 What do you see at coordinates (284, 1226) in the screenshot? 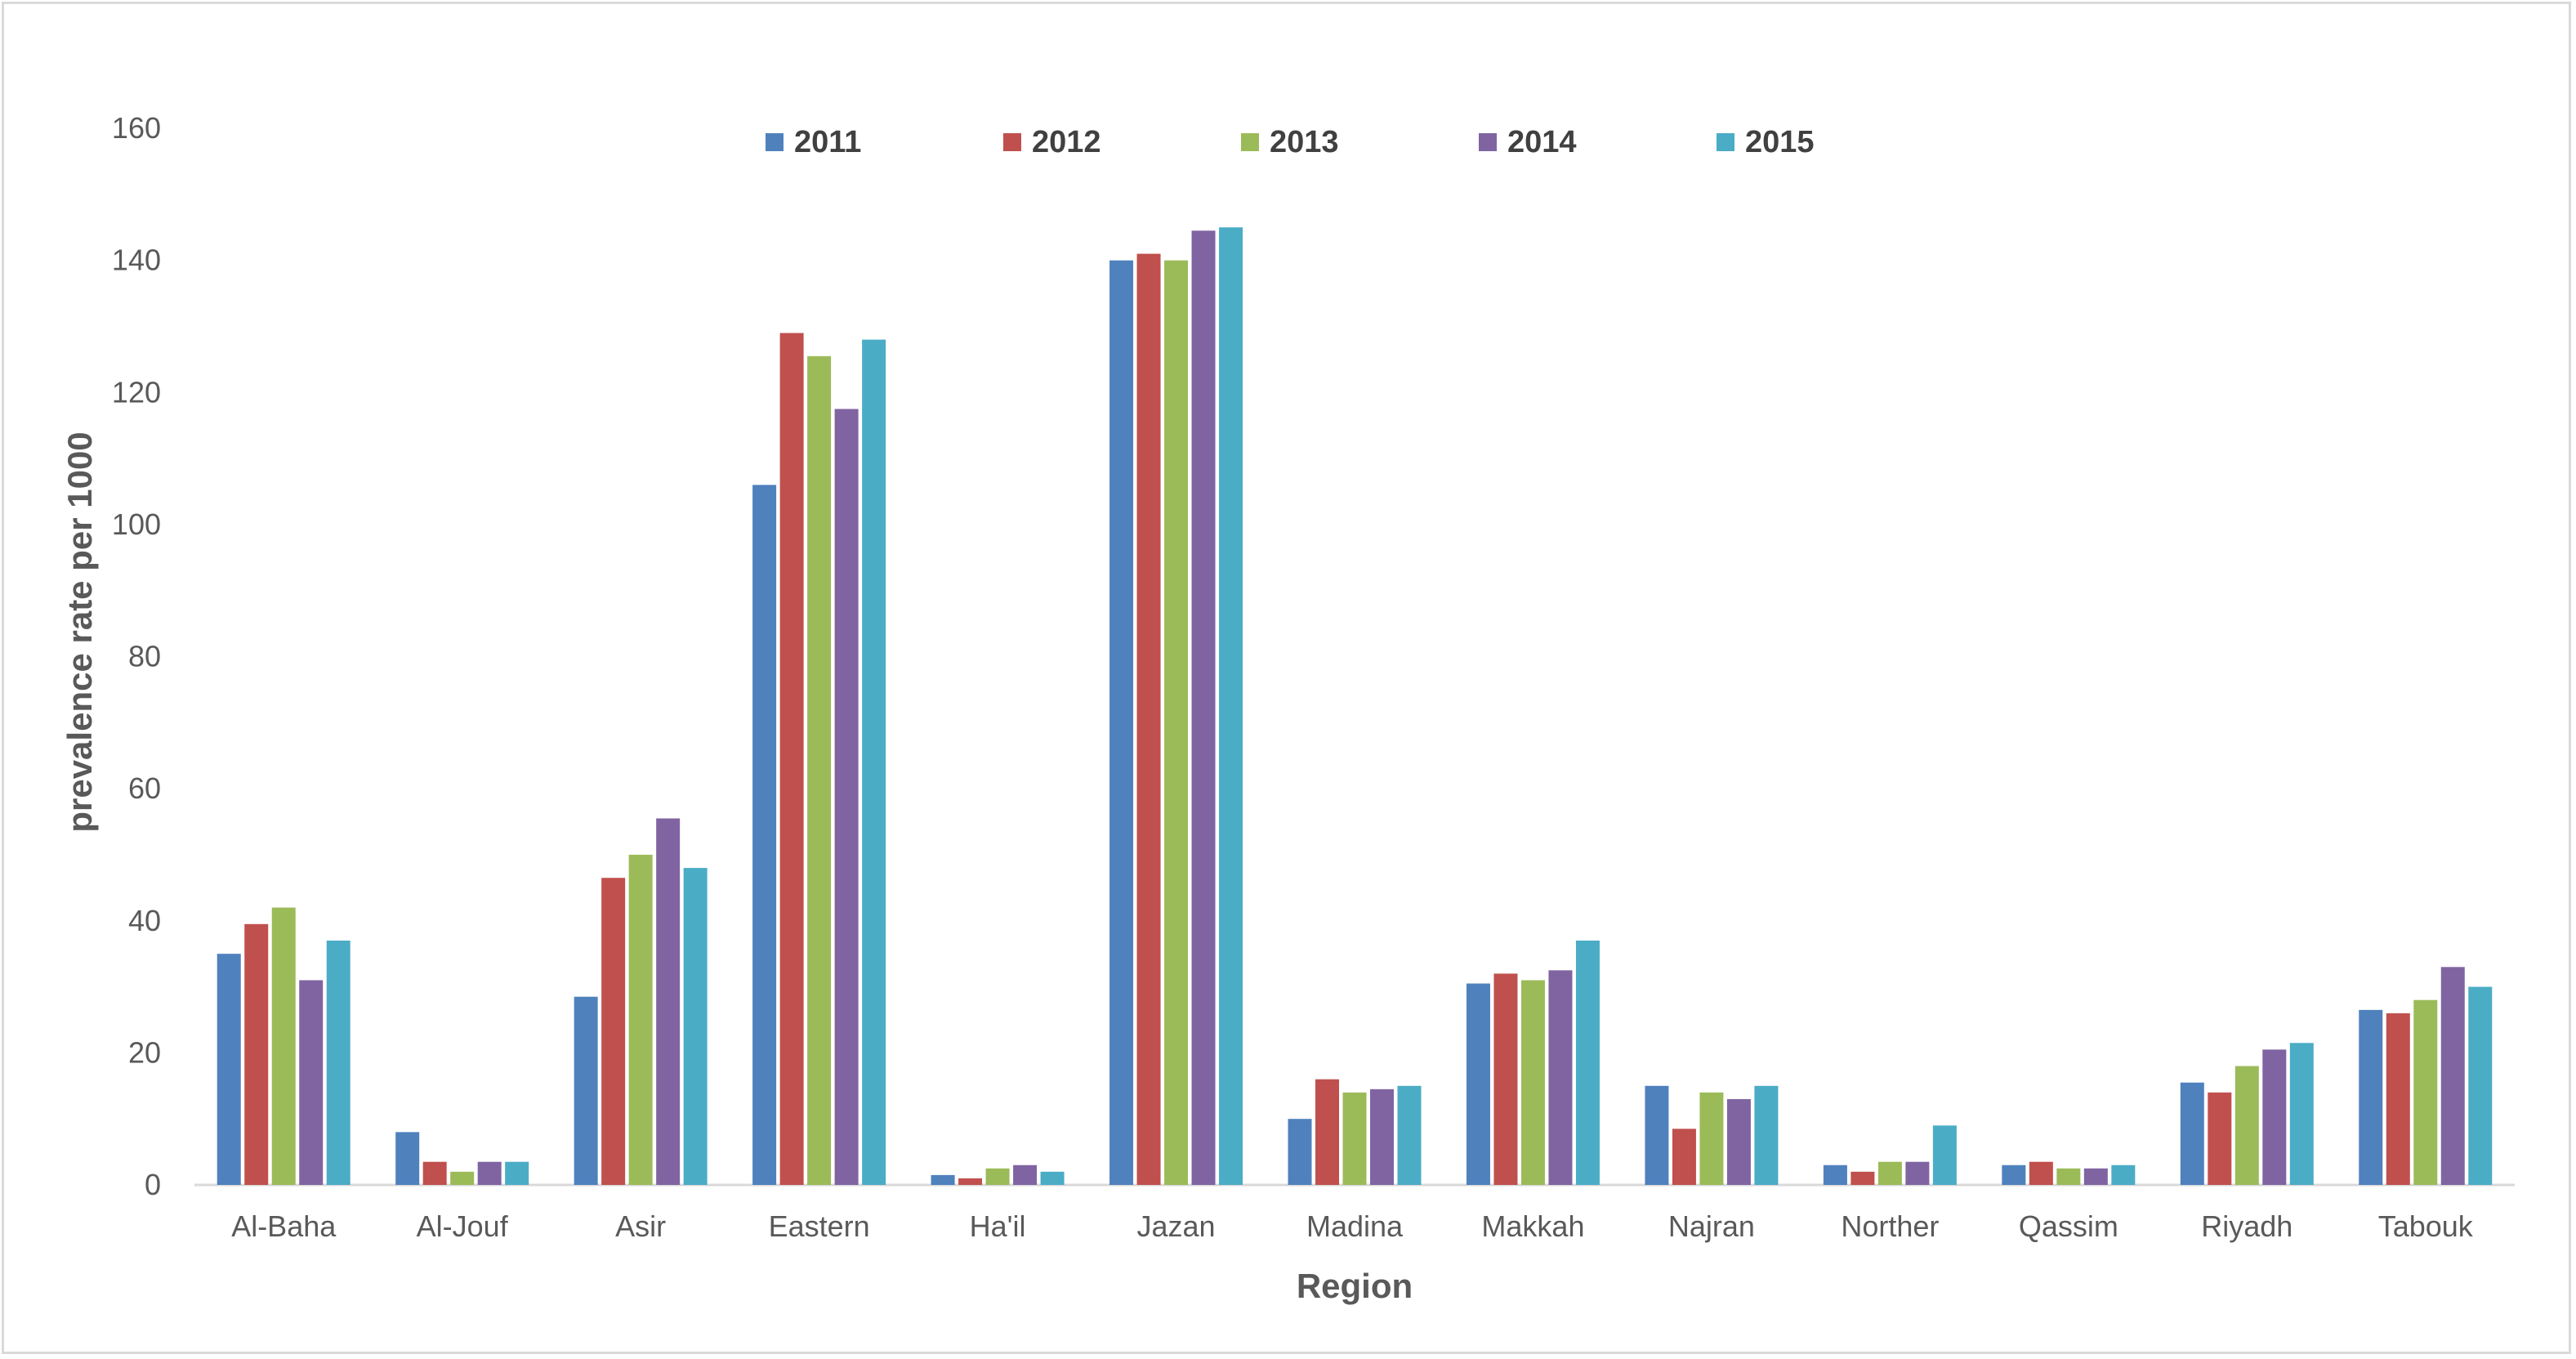
I see `x-tick-label: Al-Baha` at bounding box center [284, 1226].